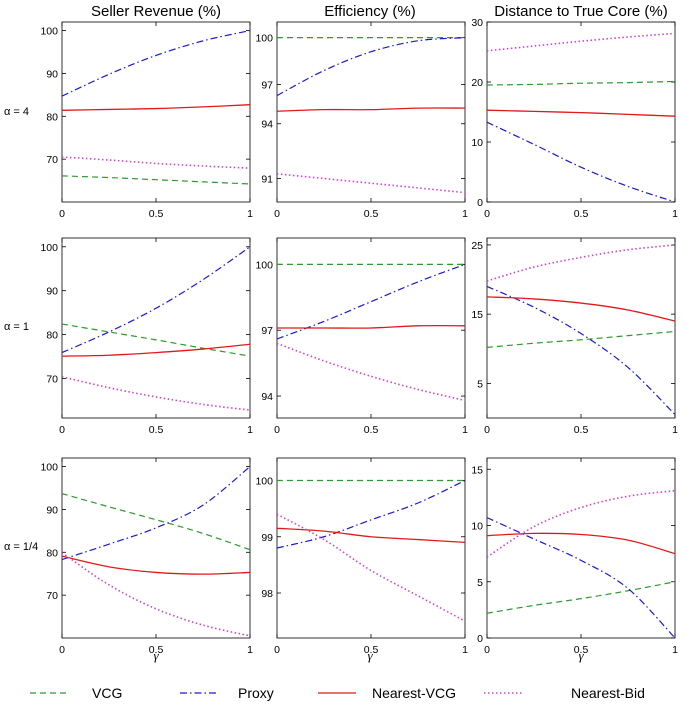 This screenshot has height=710, width=685. What do you see at coordinates (371, 567) in the screenshot?
I see `series-line-nearest-bid-r2c1` at bounding box center [371, 567].